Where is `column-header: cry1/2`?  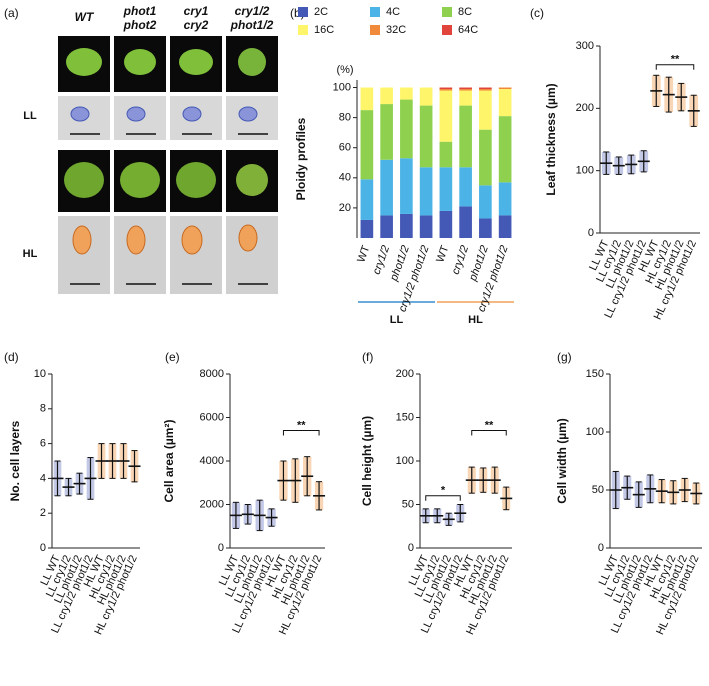
column-header: cry1/2 is located at coordinates (252, 11).